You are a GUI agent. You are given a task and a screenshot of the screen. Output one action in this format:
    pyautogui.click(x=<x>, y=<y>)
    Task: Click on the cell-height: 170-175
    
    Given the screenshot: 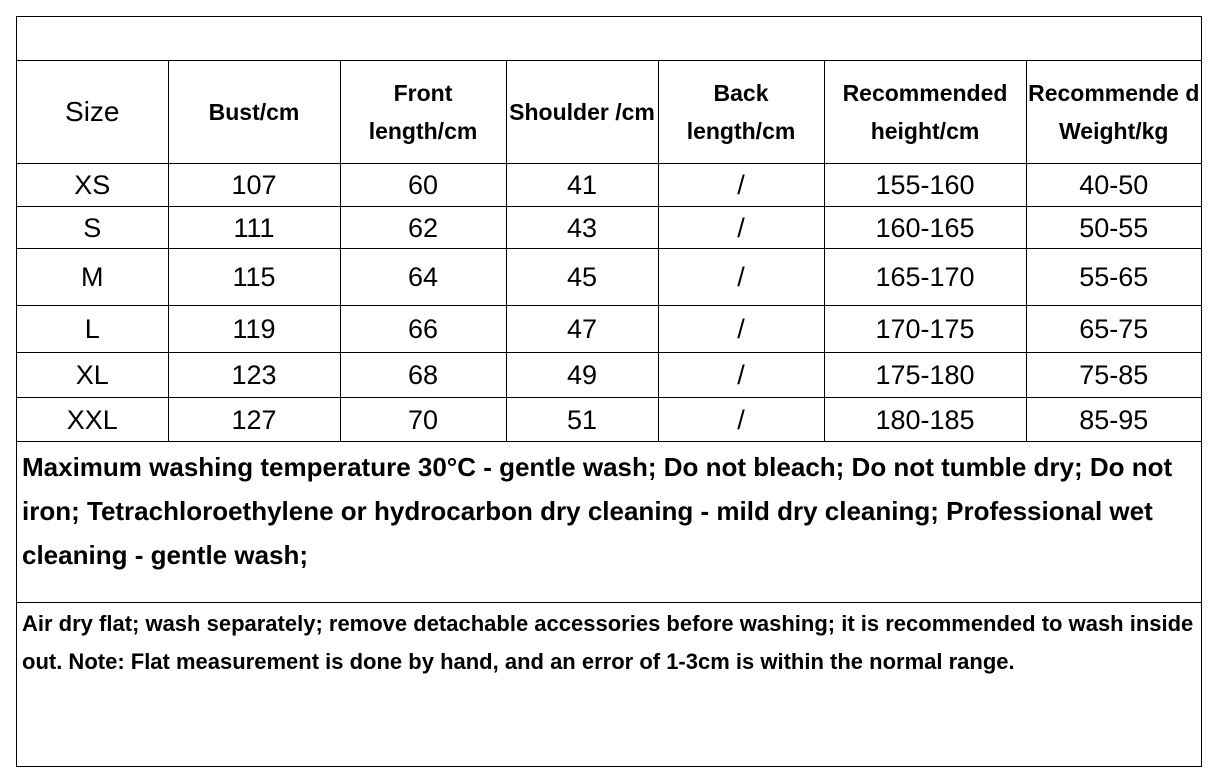 What is the action you would take?
    pyautogui.click(x=925, y=329)
    